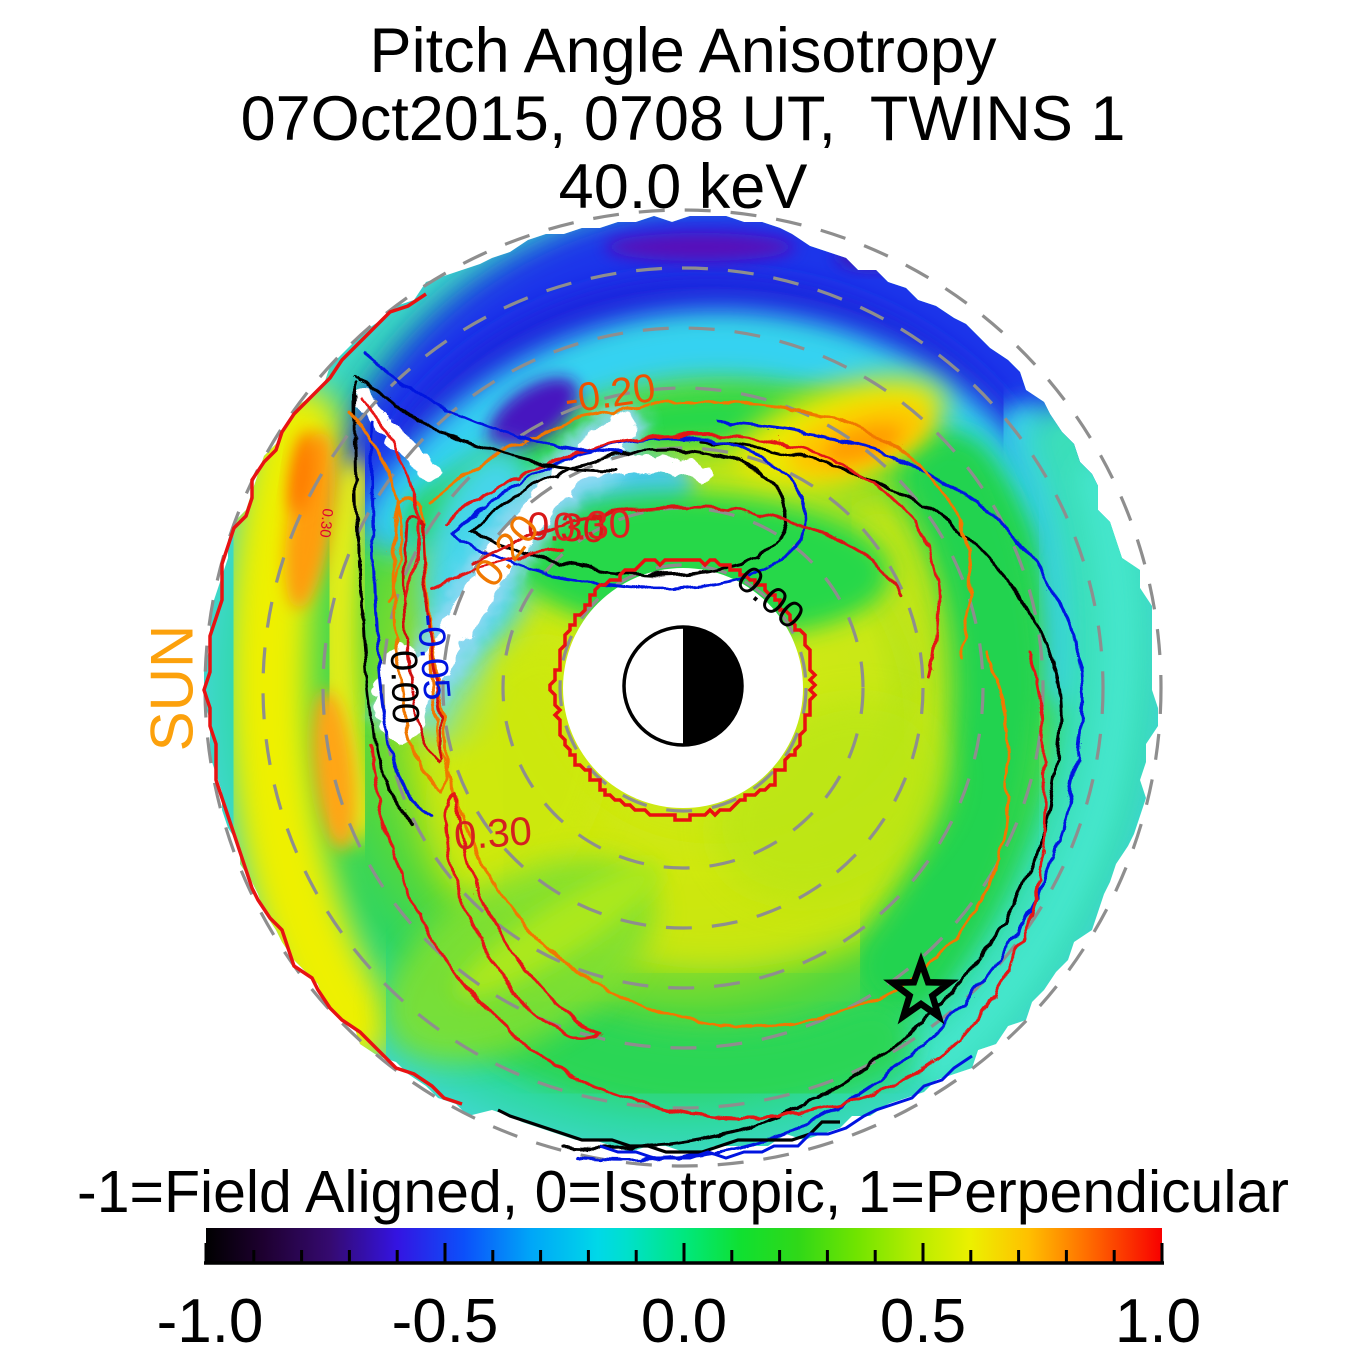 The image size is (1365, 1365). Describe the element at coordinates (923, 1321) in the screenshot. I see `colorbar-tick-label: 0.5` at that location.